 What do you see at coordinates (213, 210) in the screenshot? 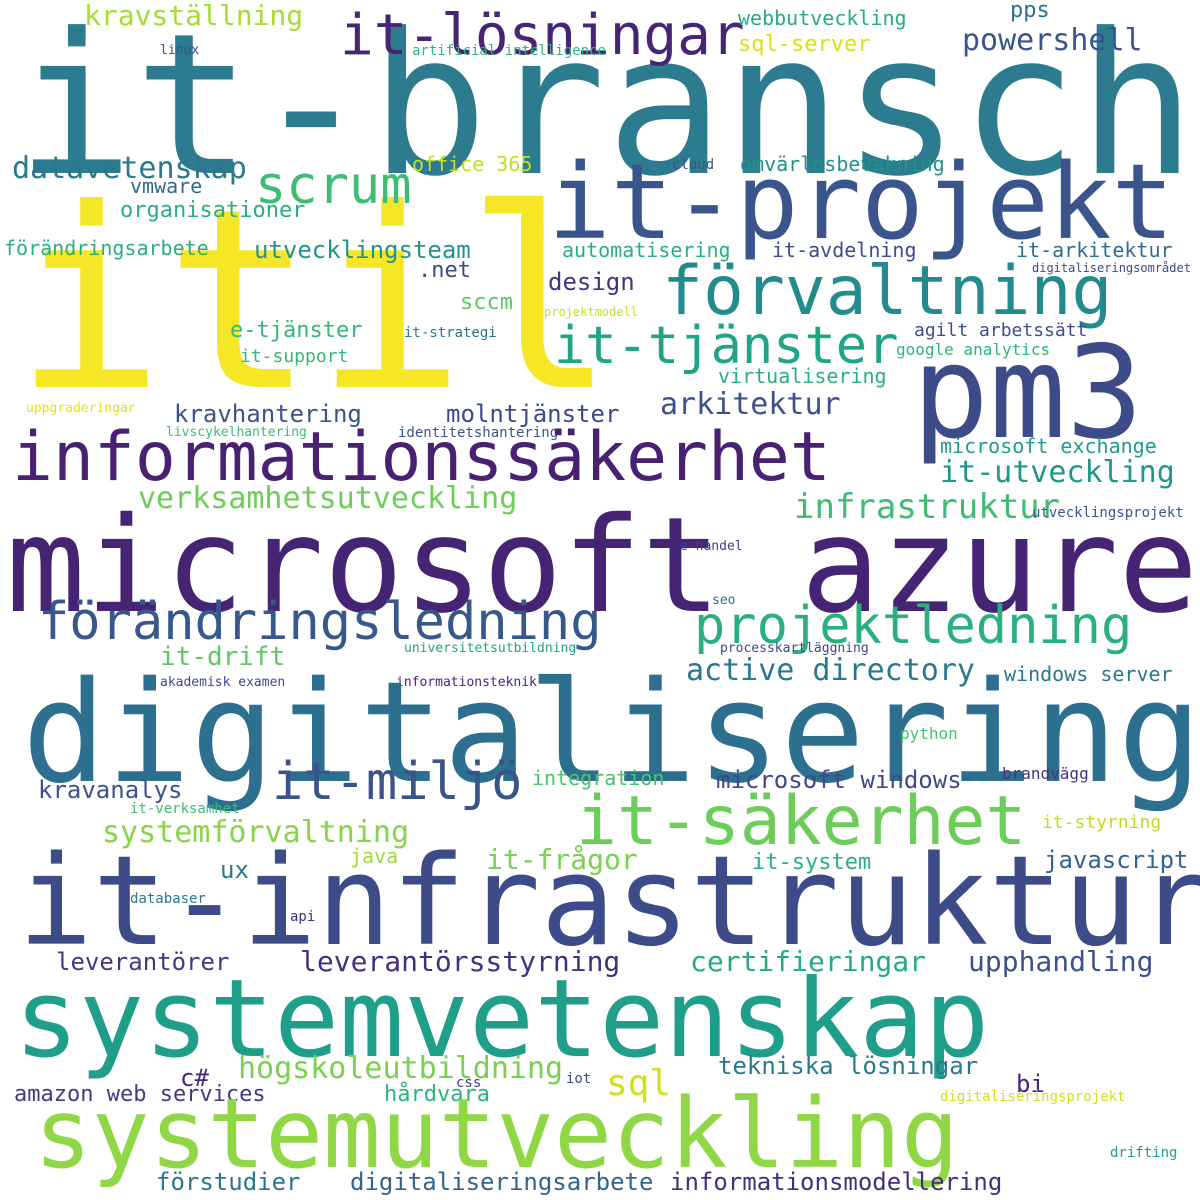
I see `word-organisationer: organisationer` at bounding box center [213, 210].